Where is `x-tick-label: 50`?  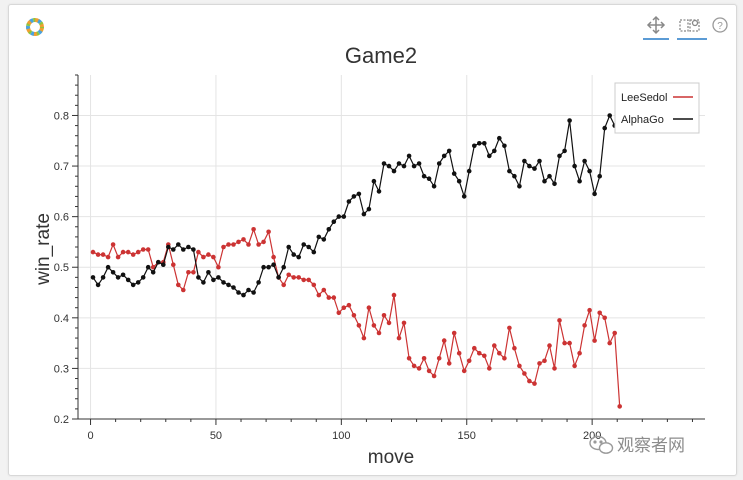
x-tick-label: 50 is located at coordinates (216, 436).